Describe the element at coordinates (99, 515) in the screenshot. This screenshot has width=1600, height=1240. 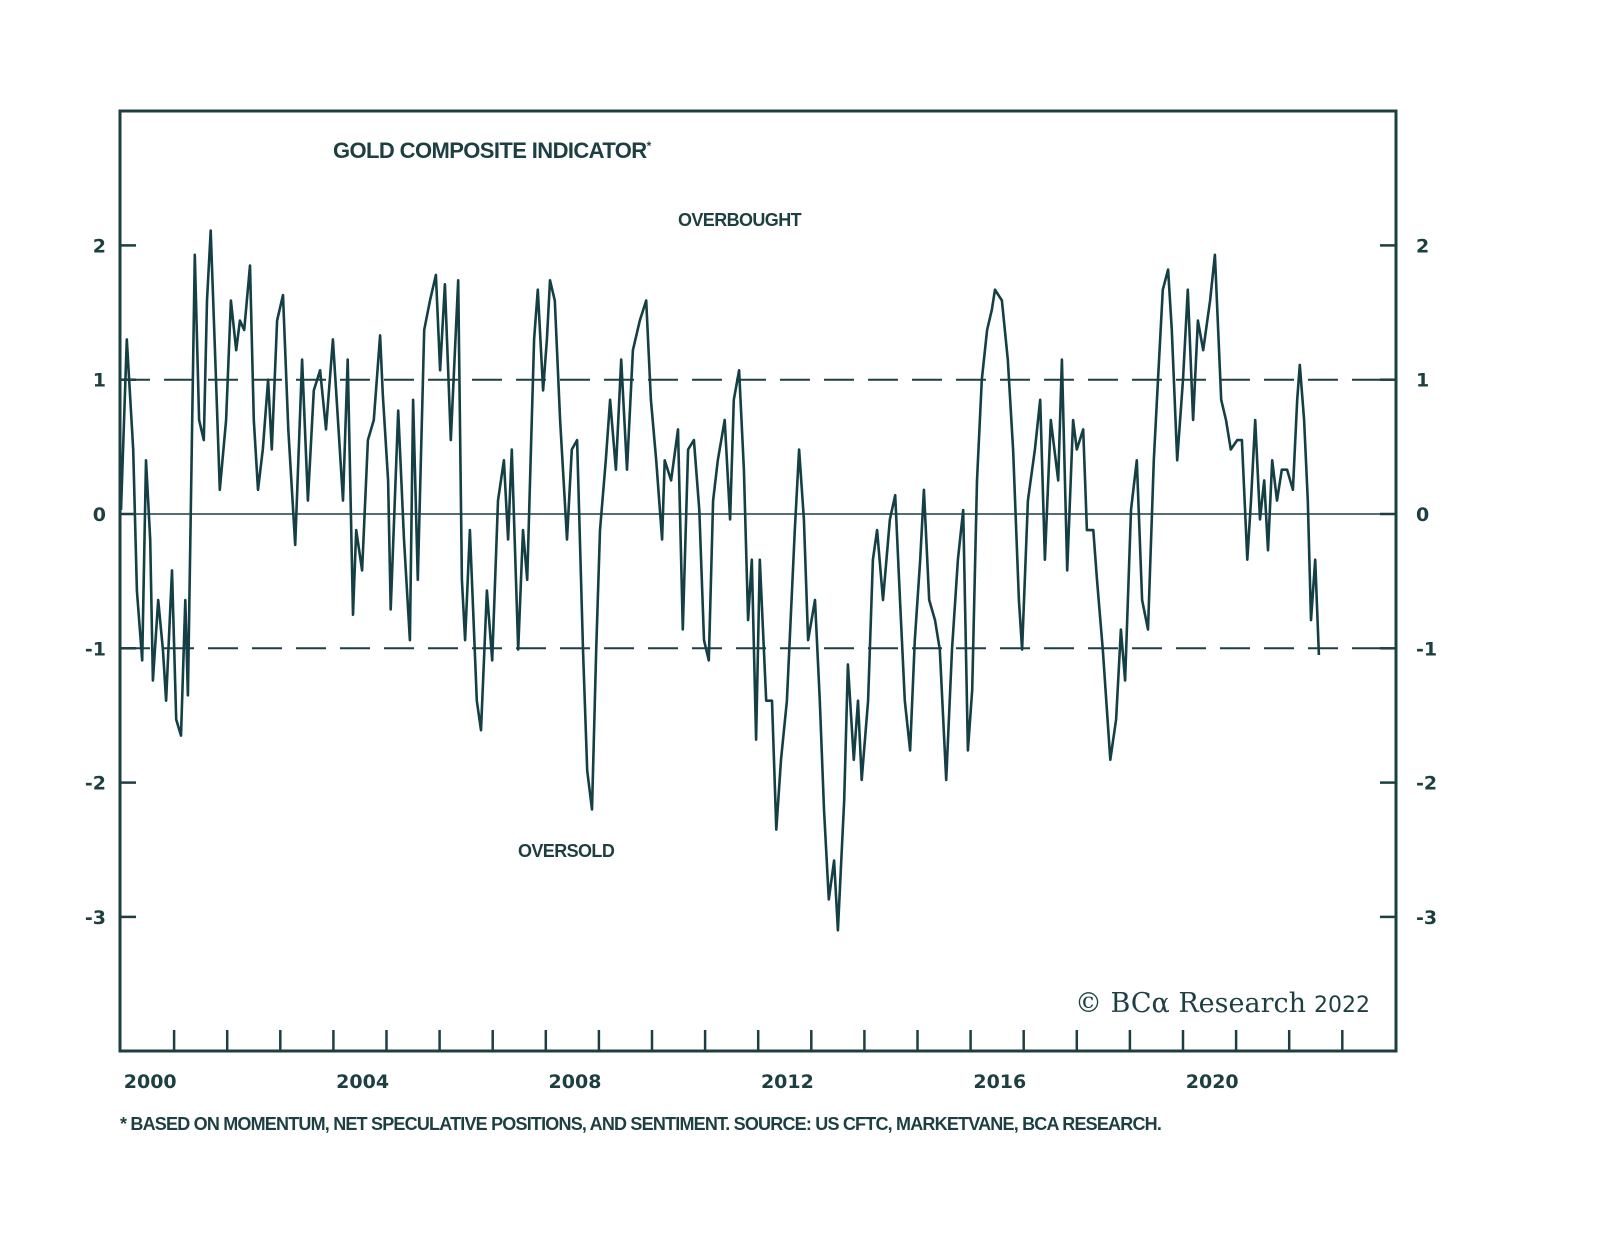
I see `y-tick-label-left: 0` at that location.